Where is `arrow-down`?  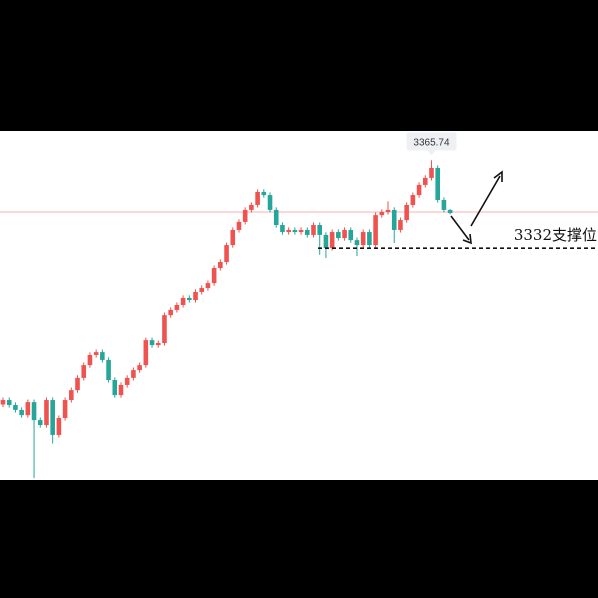 arrow-down is located at coordinates (460, 228).